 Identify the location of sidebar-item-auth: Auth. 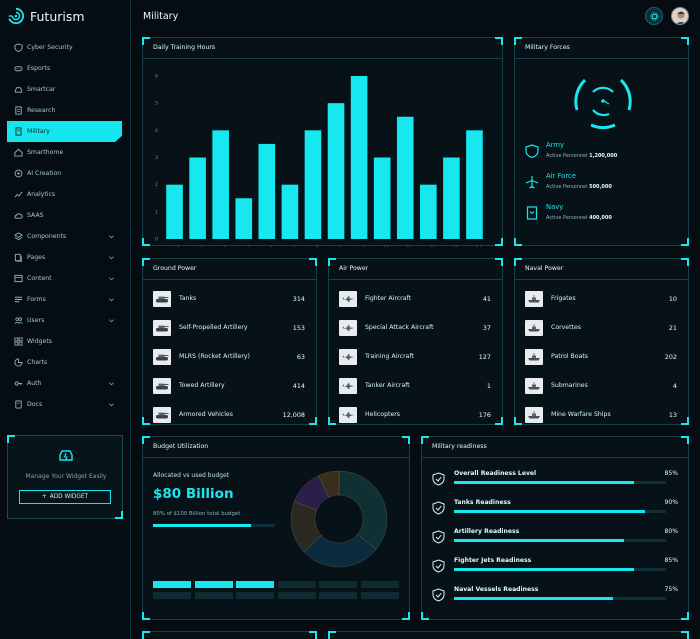
(65, 383).